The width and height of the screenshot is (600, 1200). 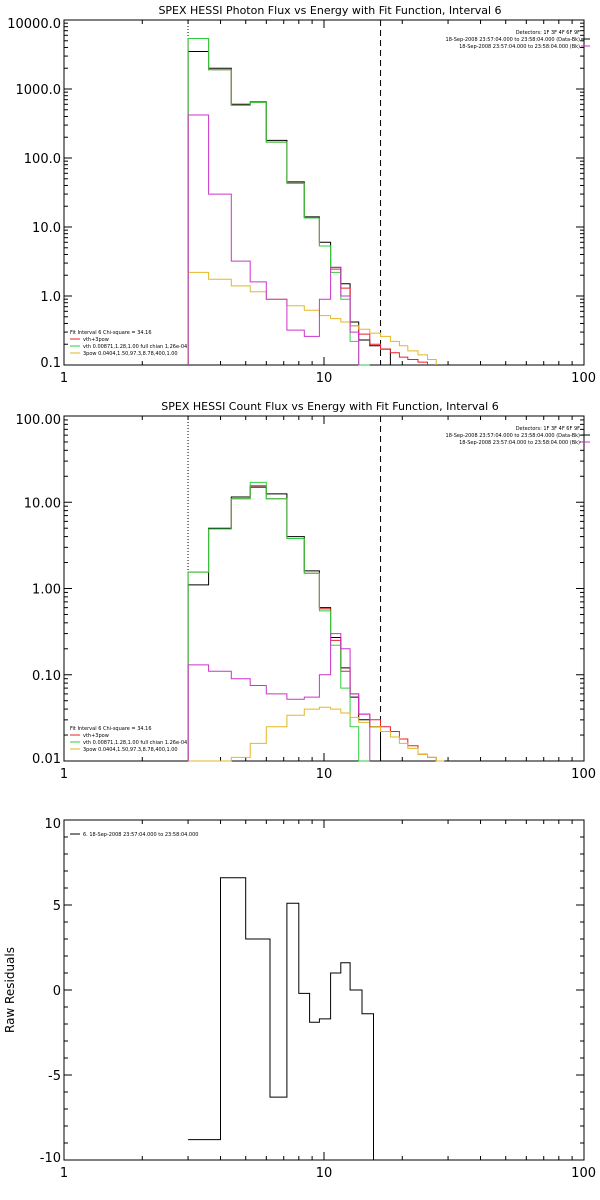 I want to click on y-tick-label: -10, so click(x=50, y=1158).